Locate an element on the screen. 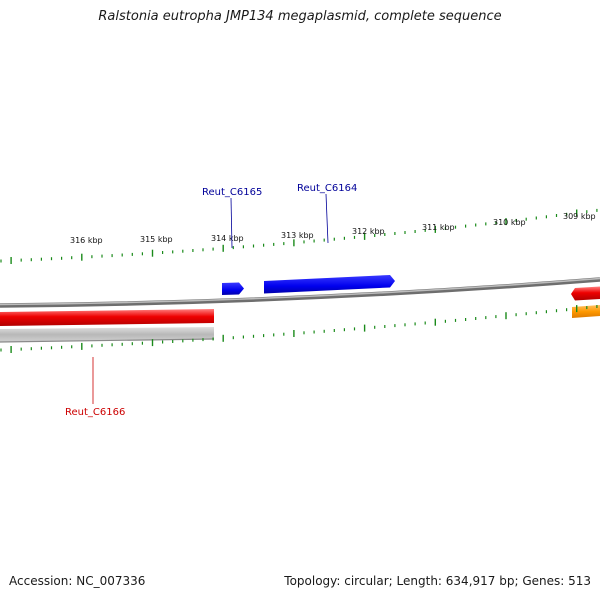 Image resolution: width=600 pixels, height=600 pixels. backbone-highlight is located at coordinates (300, 291).